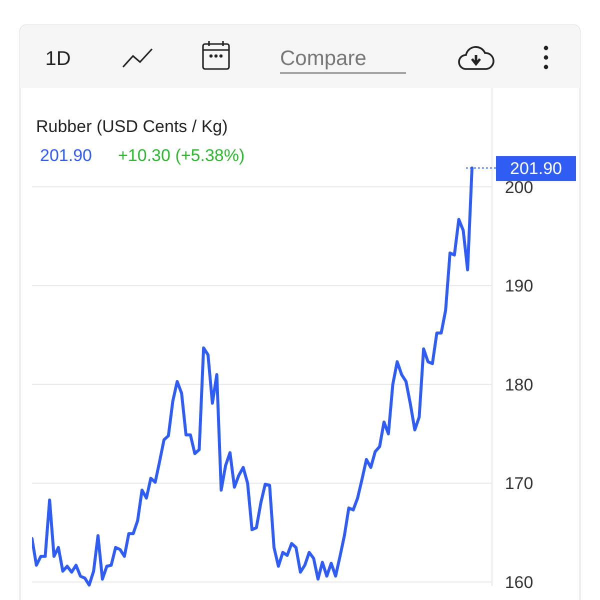 Image resolution: width=600 pixels, height=600 pixels. Describe the element at coordinates (58, 59) in the screenshot. I see `text: 1D` at that location.